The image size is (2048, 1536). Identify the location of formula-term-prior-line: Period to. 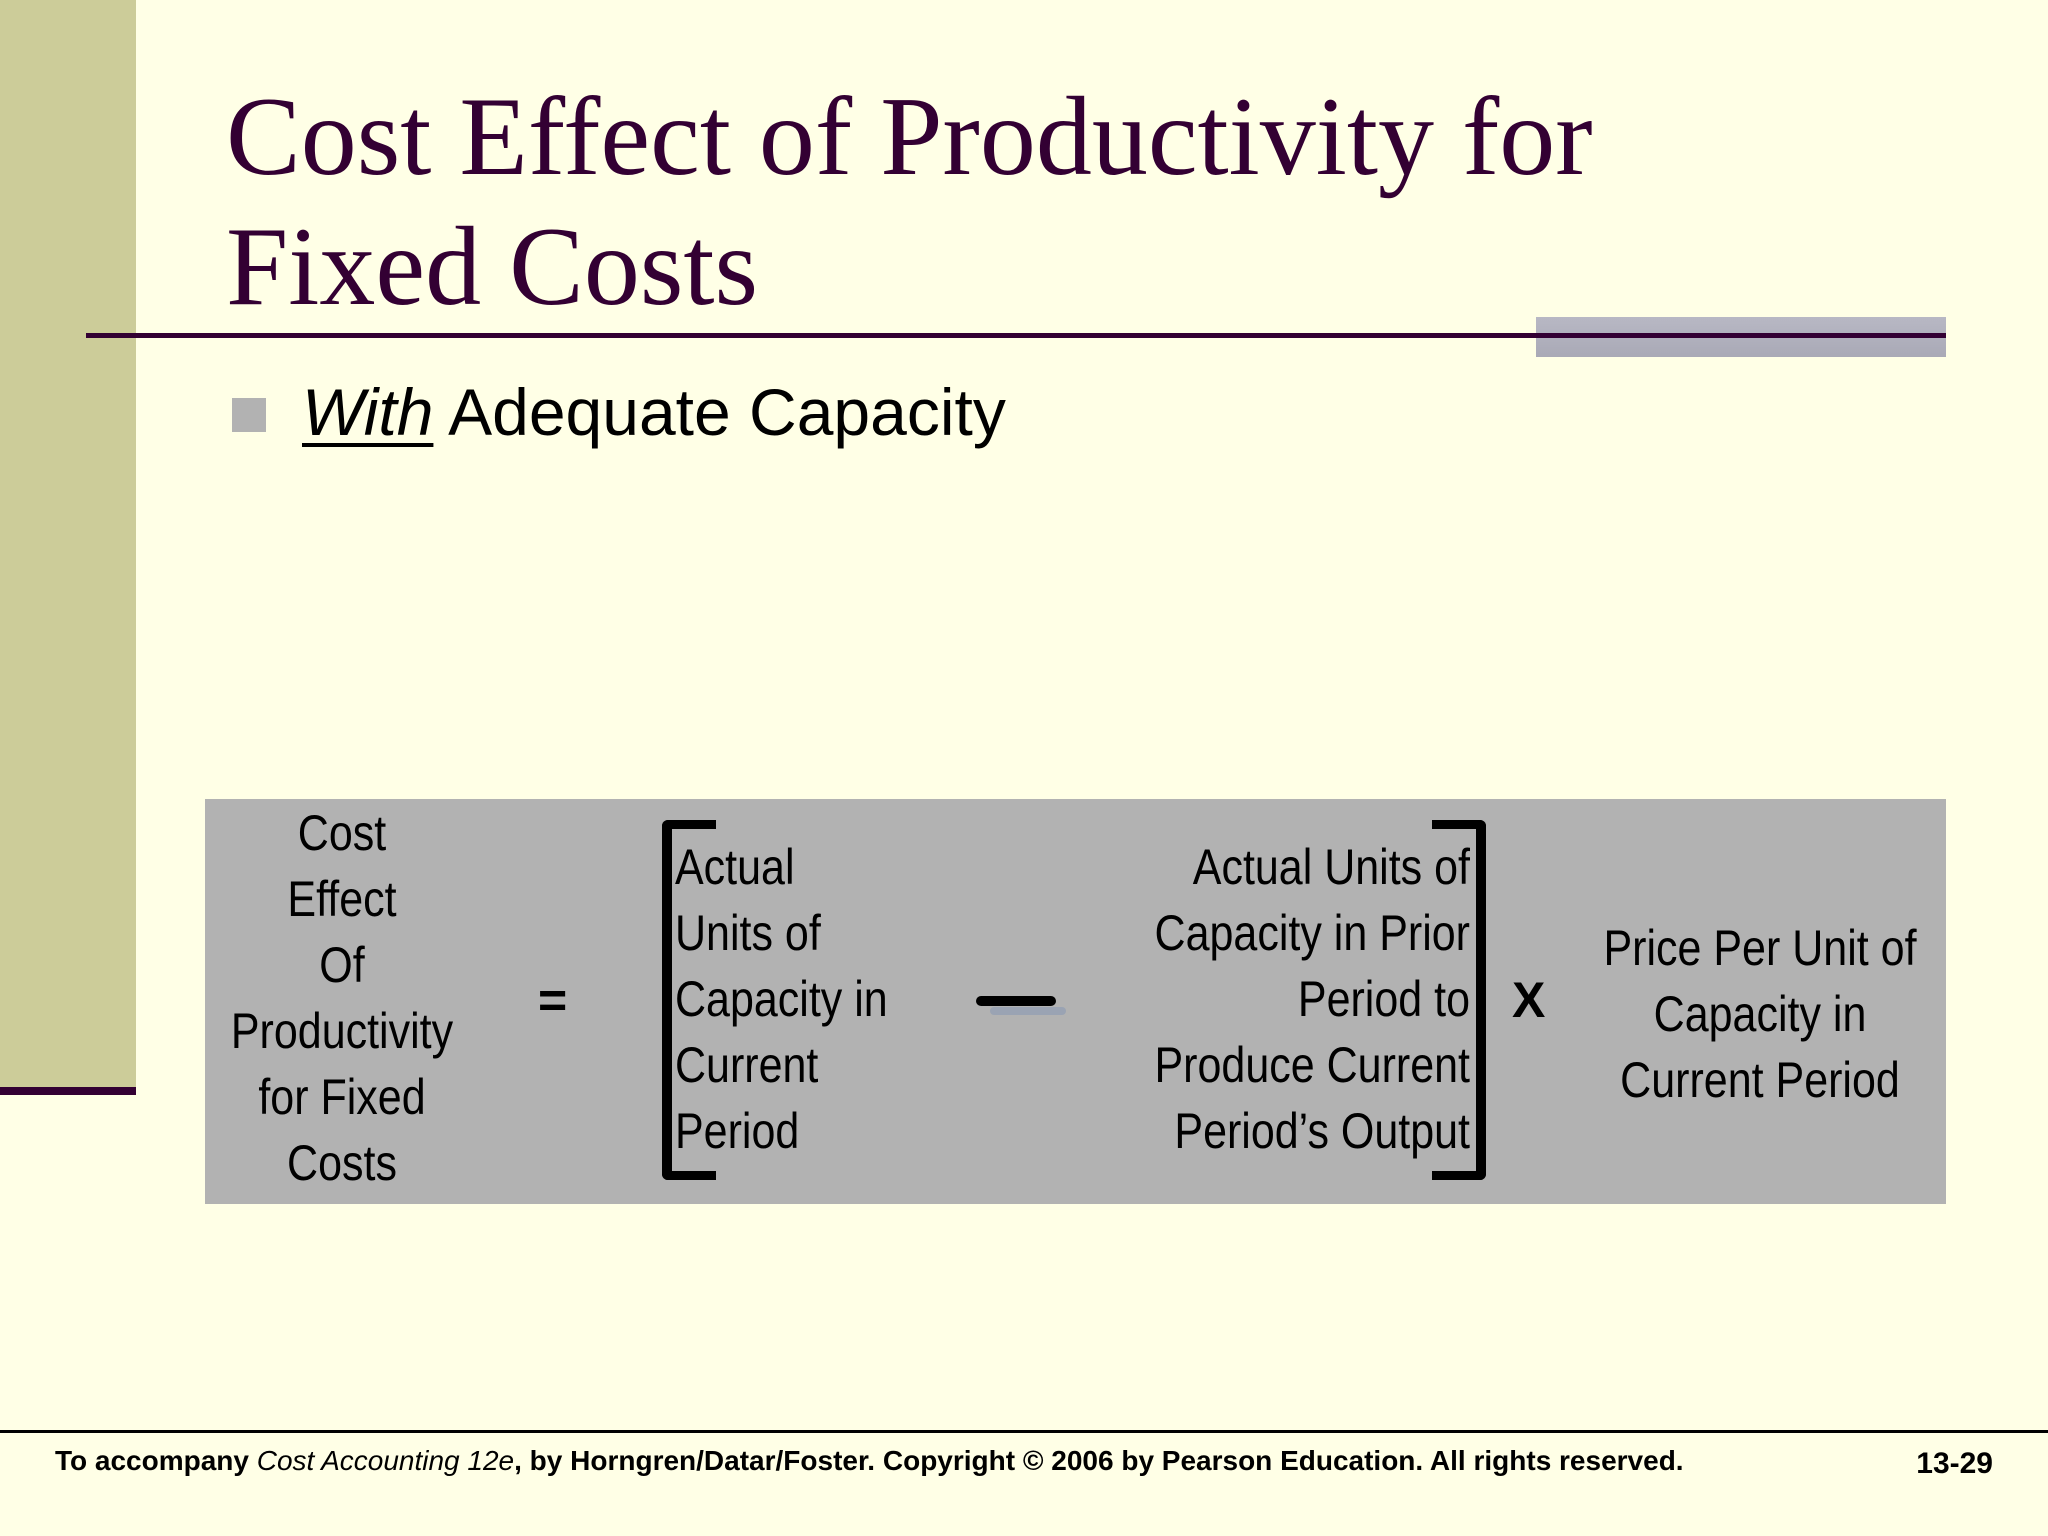
(1383, 999).